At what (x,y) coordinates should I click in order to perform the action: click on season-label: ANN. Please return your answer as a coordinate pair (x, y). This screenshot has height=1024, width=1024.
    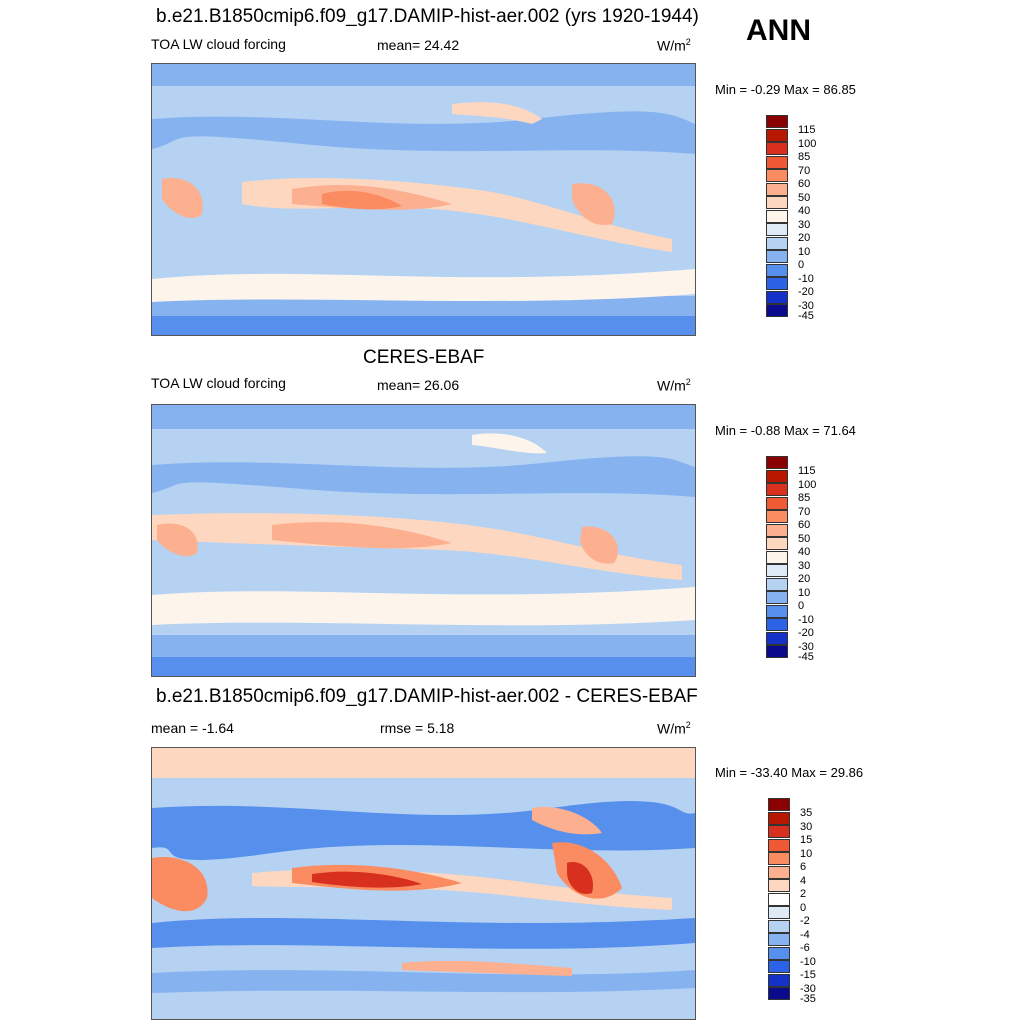
    Looking at the image, I should click on (778, 30).